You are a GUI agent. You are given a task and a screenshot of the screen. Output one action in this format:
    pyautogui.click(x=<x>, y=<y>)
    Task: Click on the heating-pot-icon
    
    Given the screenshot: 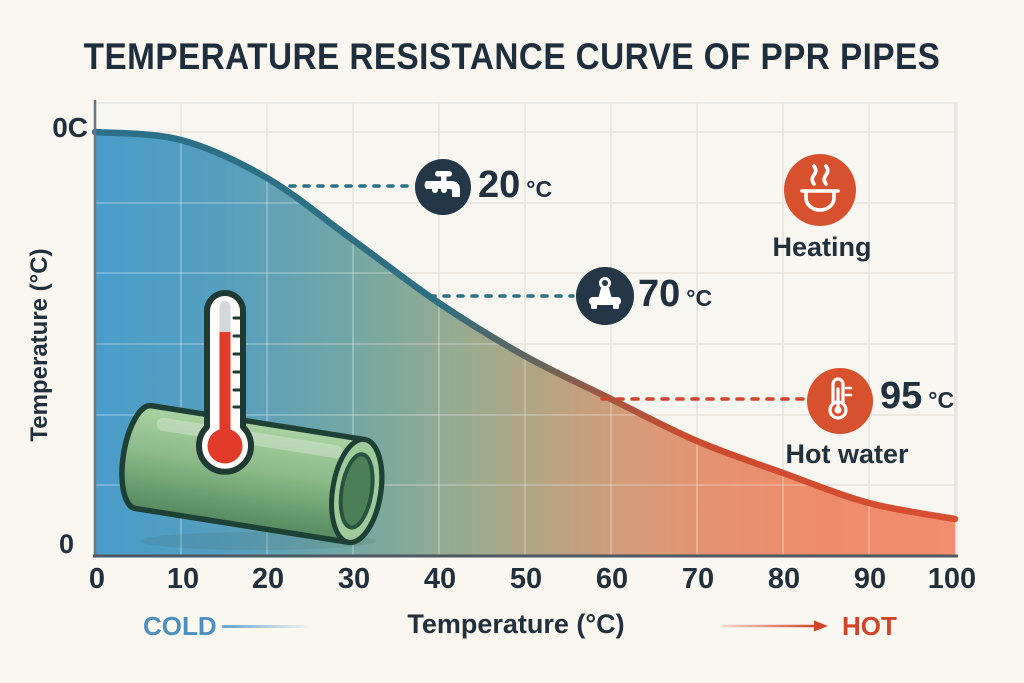 What is the action you would take?
    pyautogui.click(x=820, y=190)
    